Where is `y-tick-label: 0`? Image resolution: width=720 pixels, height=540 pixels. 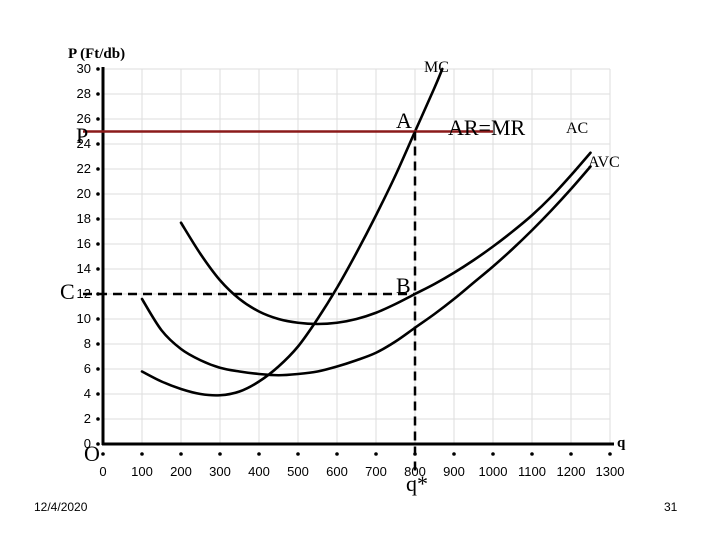
y-tick-label: 0 is located at coordinates (87, 443).